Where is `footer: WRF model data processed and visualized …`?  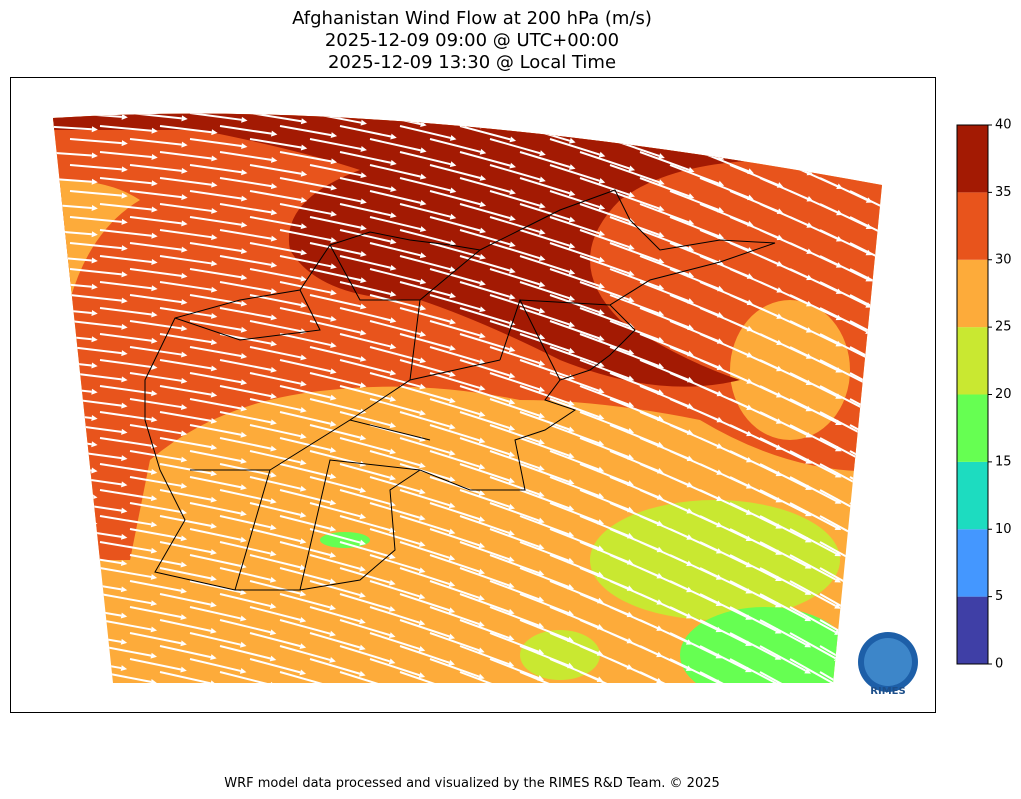
footer: WRF model data processed and visualized … is located at coordinates (472, 783).